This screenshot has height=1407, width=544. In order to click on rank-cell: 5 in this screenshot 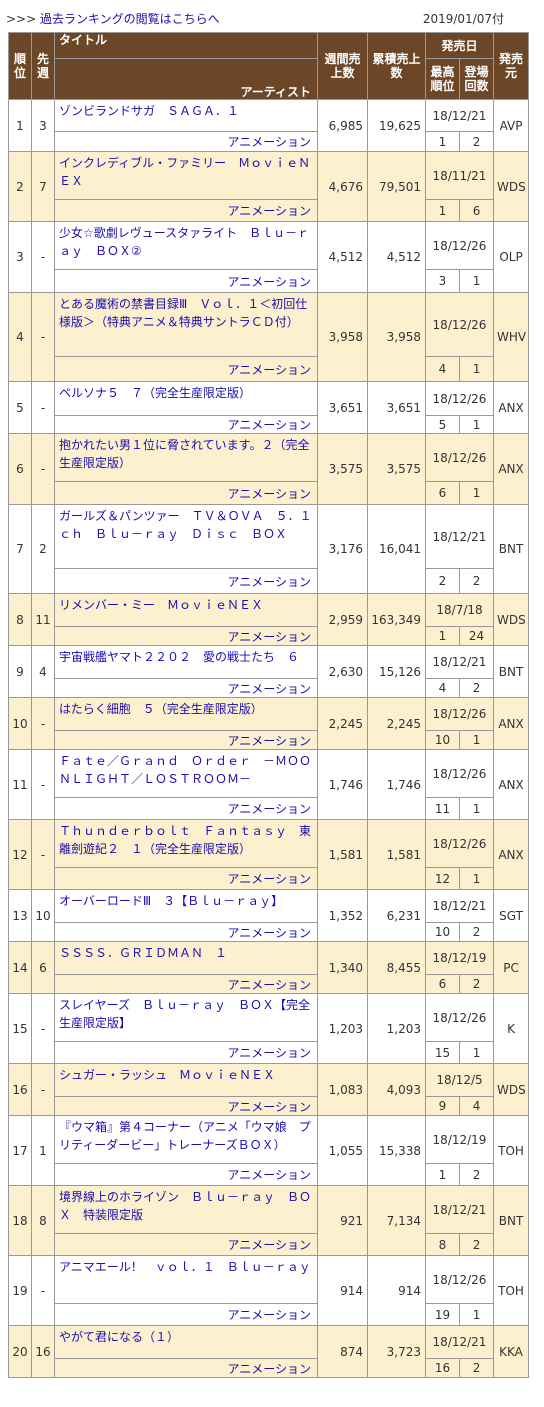, I will do `click(20, 407)`.